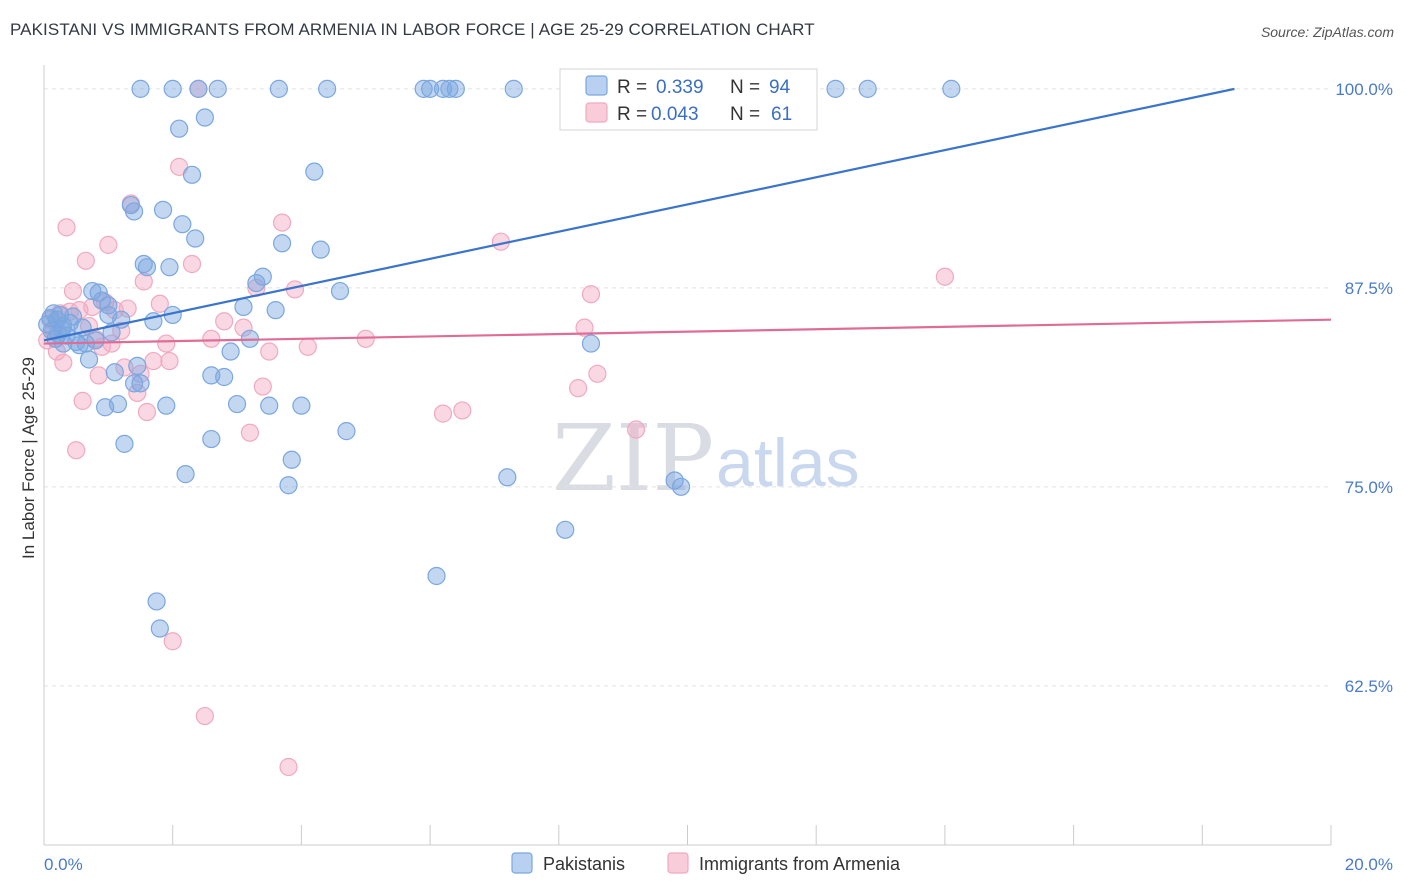  I want to click on legend-swatch-armenia, so click(596, 112).